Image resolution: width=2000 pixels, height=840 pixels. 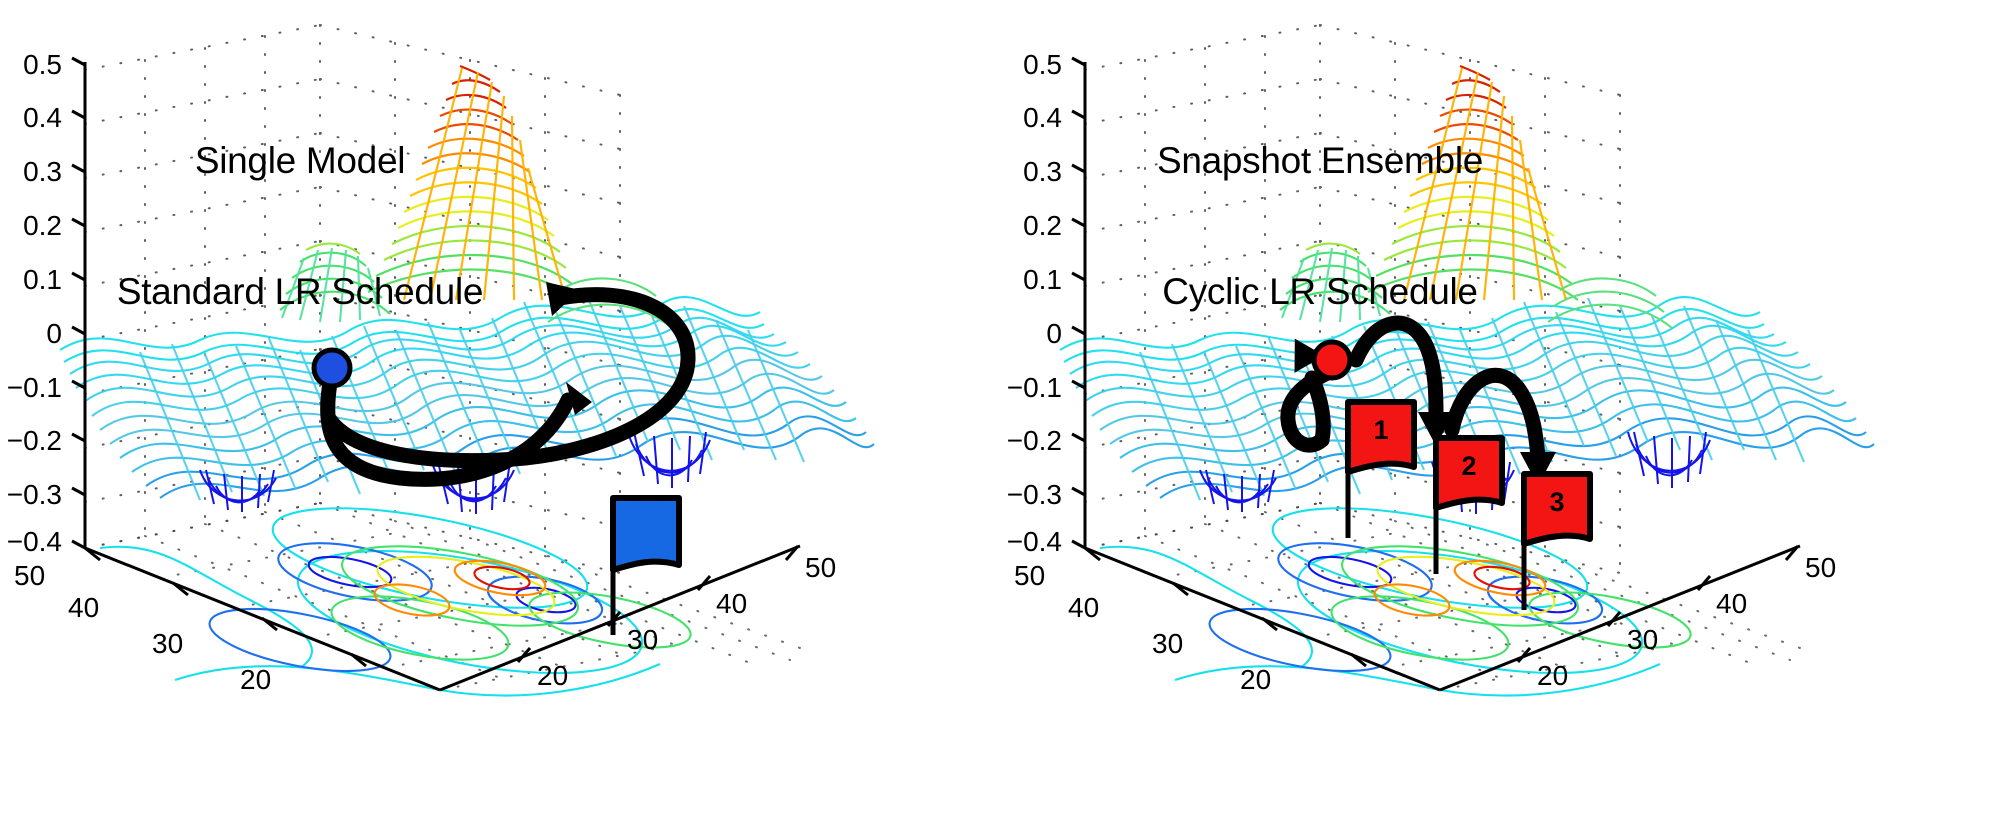 I want to click on cyclic-arrow-1-tail, so click(x=1317, y=409).